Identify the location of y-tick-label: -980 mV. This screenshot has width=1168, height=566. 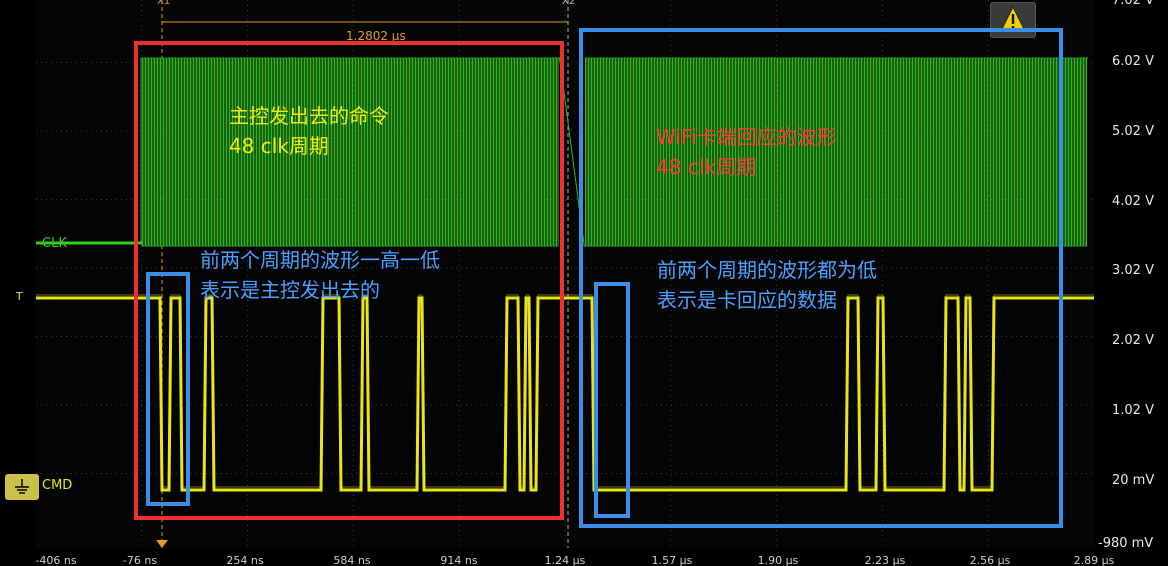
(1126, 543).